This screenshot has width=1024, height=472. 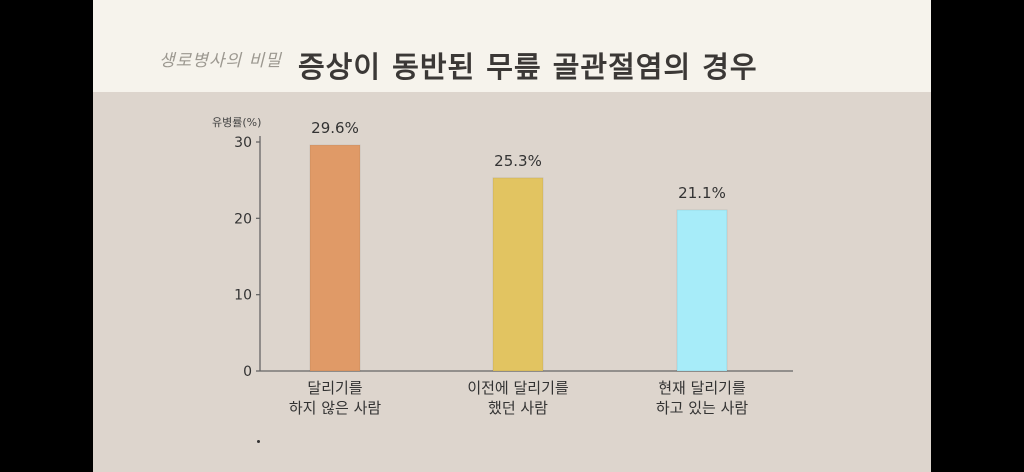 I want to click on x-category-label: 달리기를, so click(x=334, y=388).